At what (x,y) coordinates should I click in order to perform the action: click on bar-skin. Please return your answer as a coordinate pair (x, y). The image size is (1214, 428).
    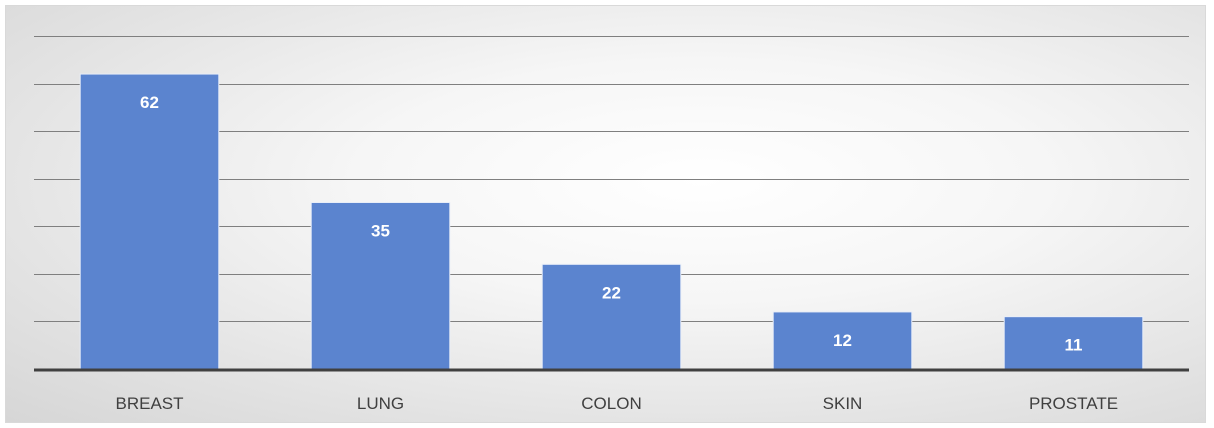
    Looking at the image, I should click on (842, 340).